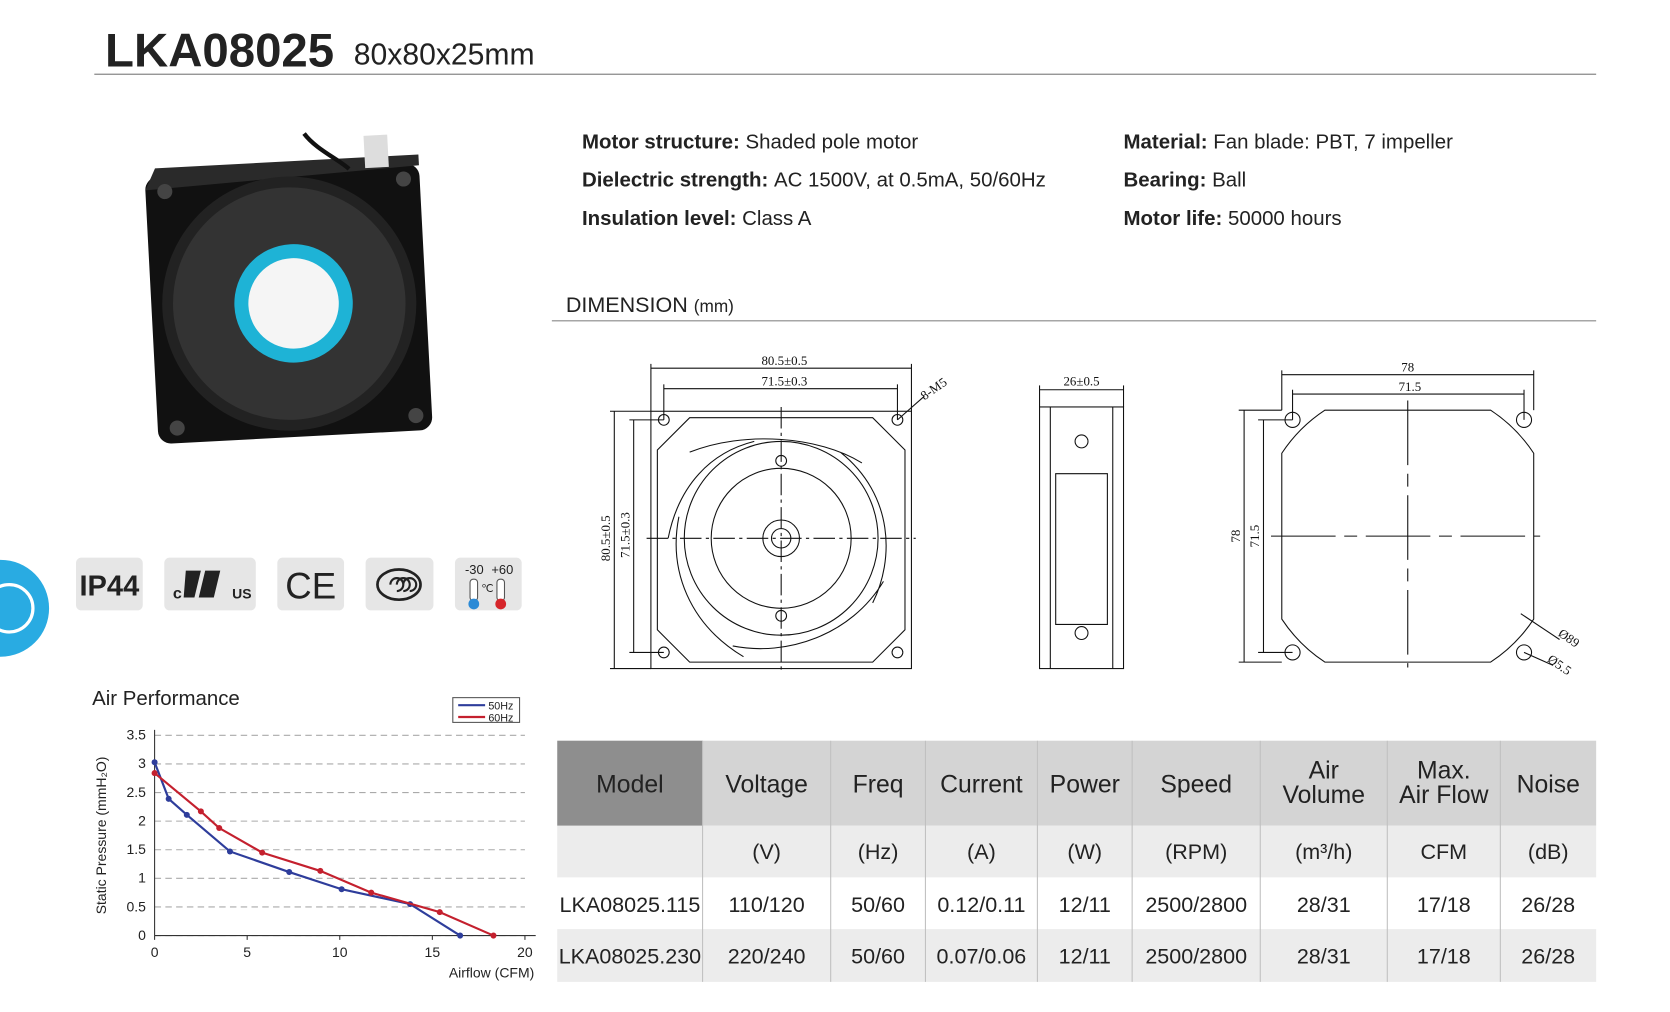 This screenshot has width=1670, height=1012. Describe the element at coordinates (340, 952) in the screenshot. I see `x-tick-label: 10` at that location.